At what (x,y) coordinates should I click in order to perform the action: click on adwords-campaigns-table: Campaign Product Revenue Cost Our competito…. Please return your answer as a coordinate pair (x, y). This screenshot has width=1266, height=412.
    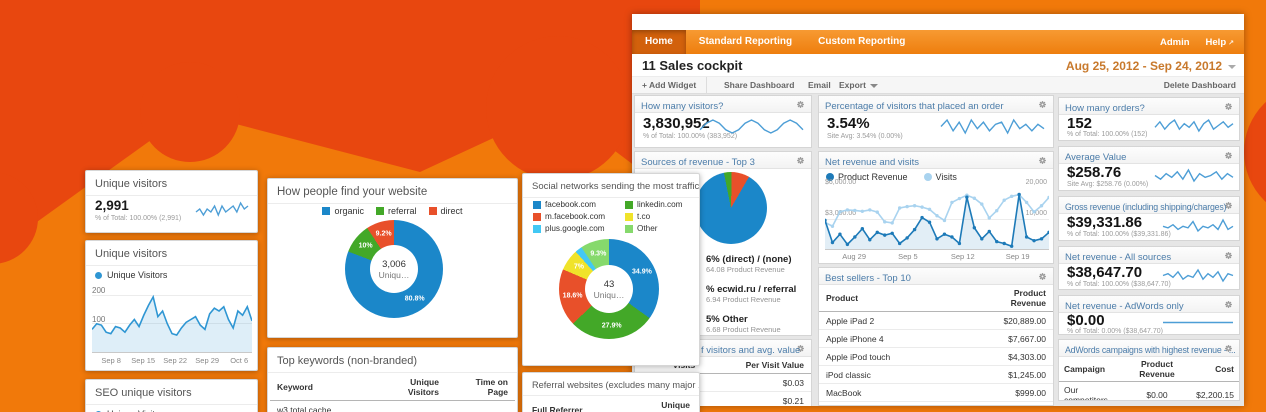
    Looking at the image, I should click on (1149, 378).